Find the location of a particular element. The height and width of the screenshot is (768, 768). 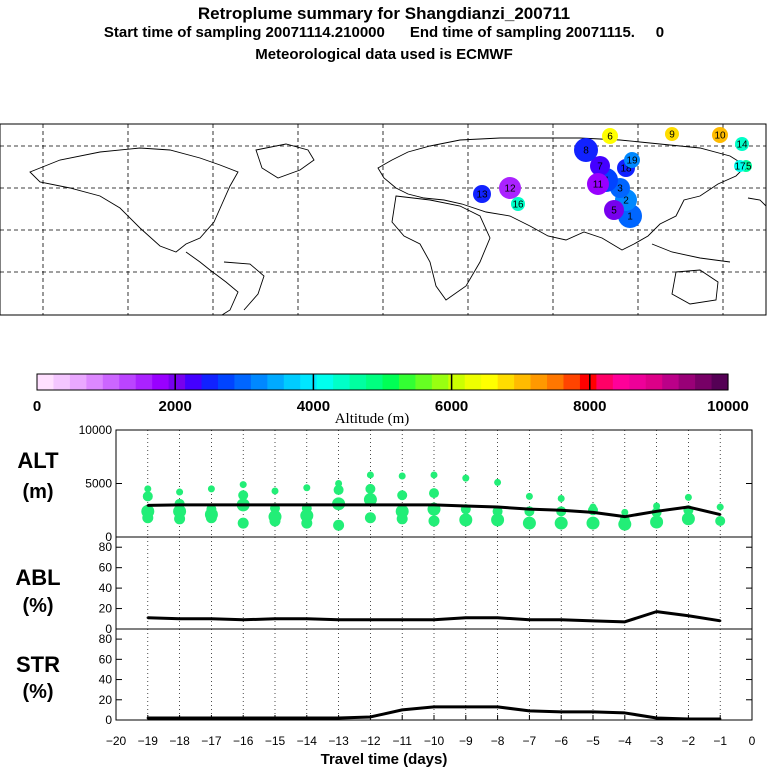

x-tick-label: −3 is located at coordinates (657, 741).